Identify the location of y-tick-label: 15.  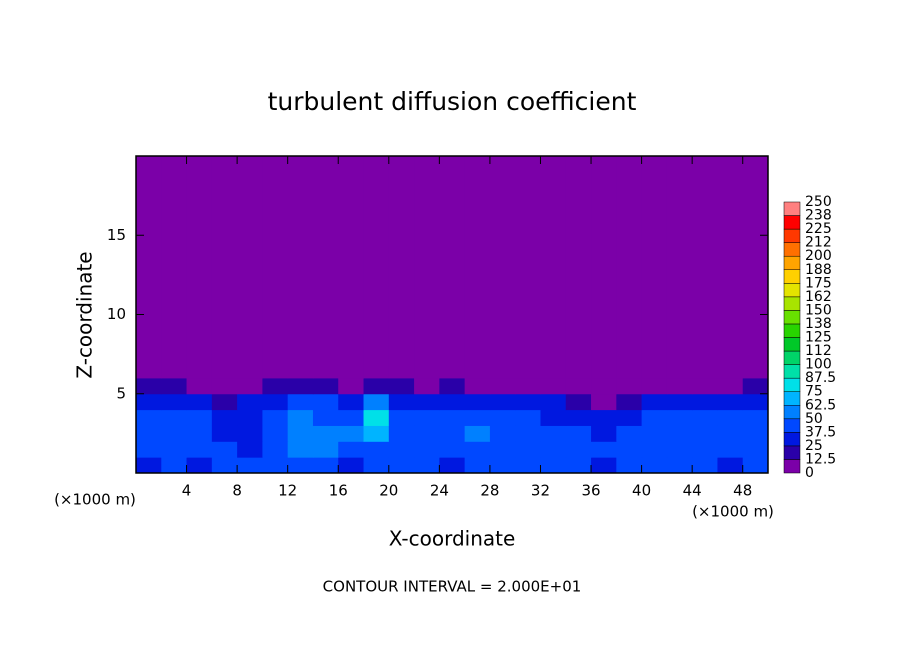
(116, 235).